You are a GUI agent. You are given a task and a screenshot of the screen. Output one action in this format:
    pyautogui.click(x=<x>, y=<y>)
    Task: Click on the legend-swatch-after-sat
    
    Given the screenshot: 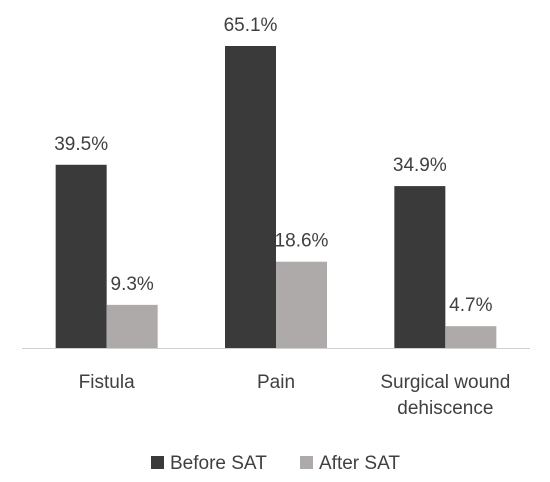 What is the action you would take?
    pyautogui.click(x=306, y=462)
    